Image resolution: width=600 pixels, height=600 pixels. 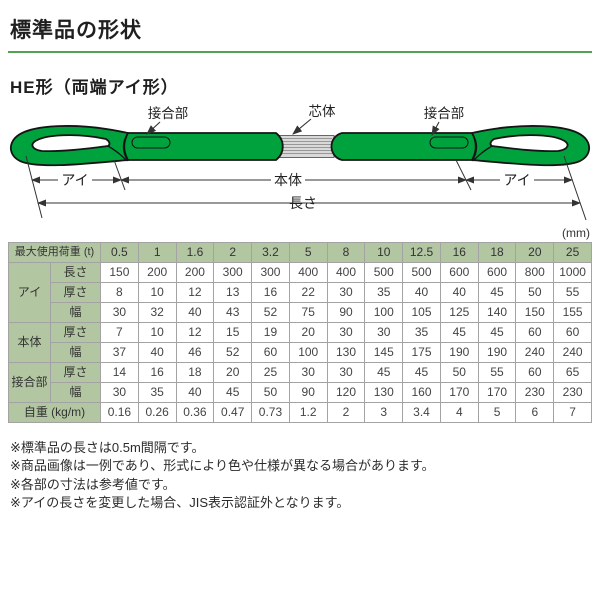 What do you see at coordinates (308, 412) in the screenshot?
I see `weight-cell: 1.2` at bounding box center [308, 412].